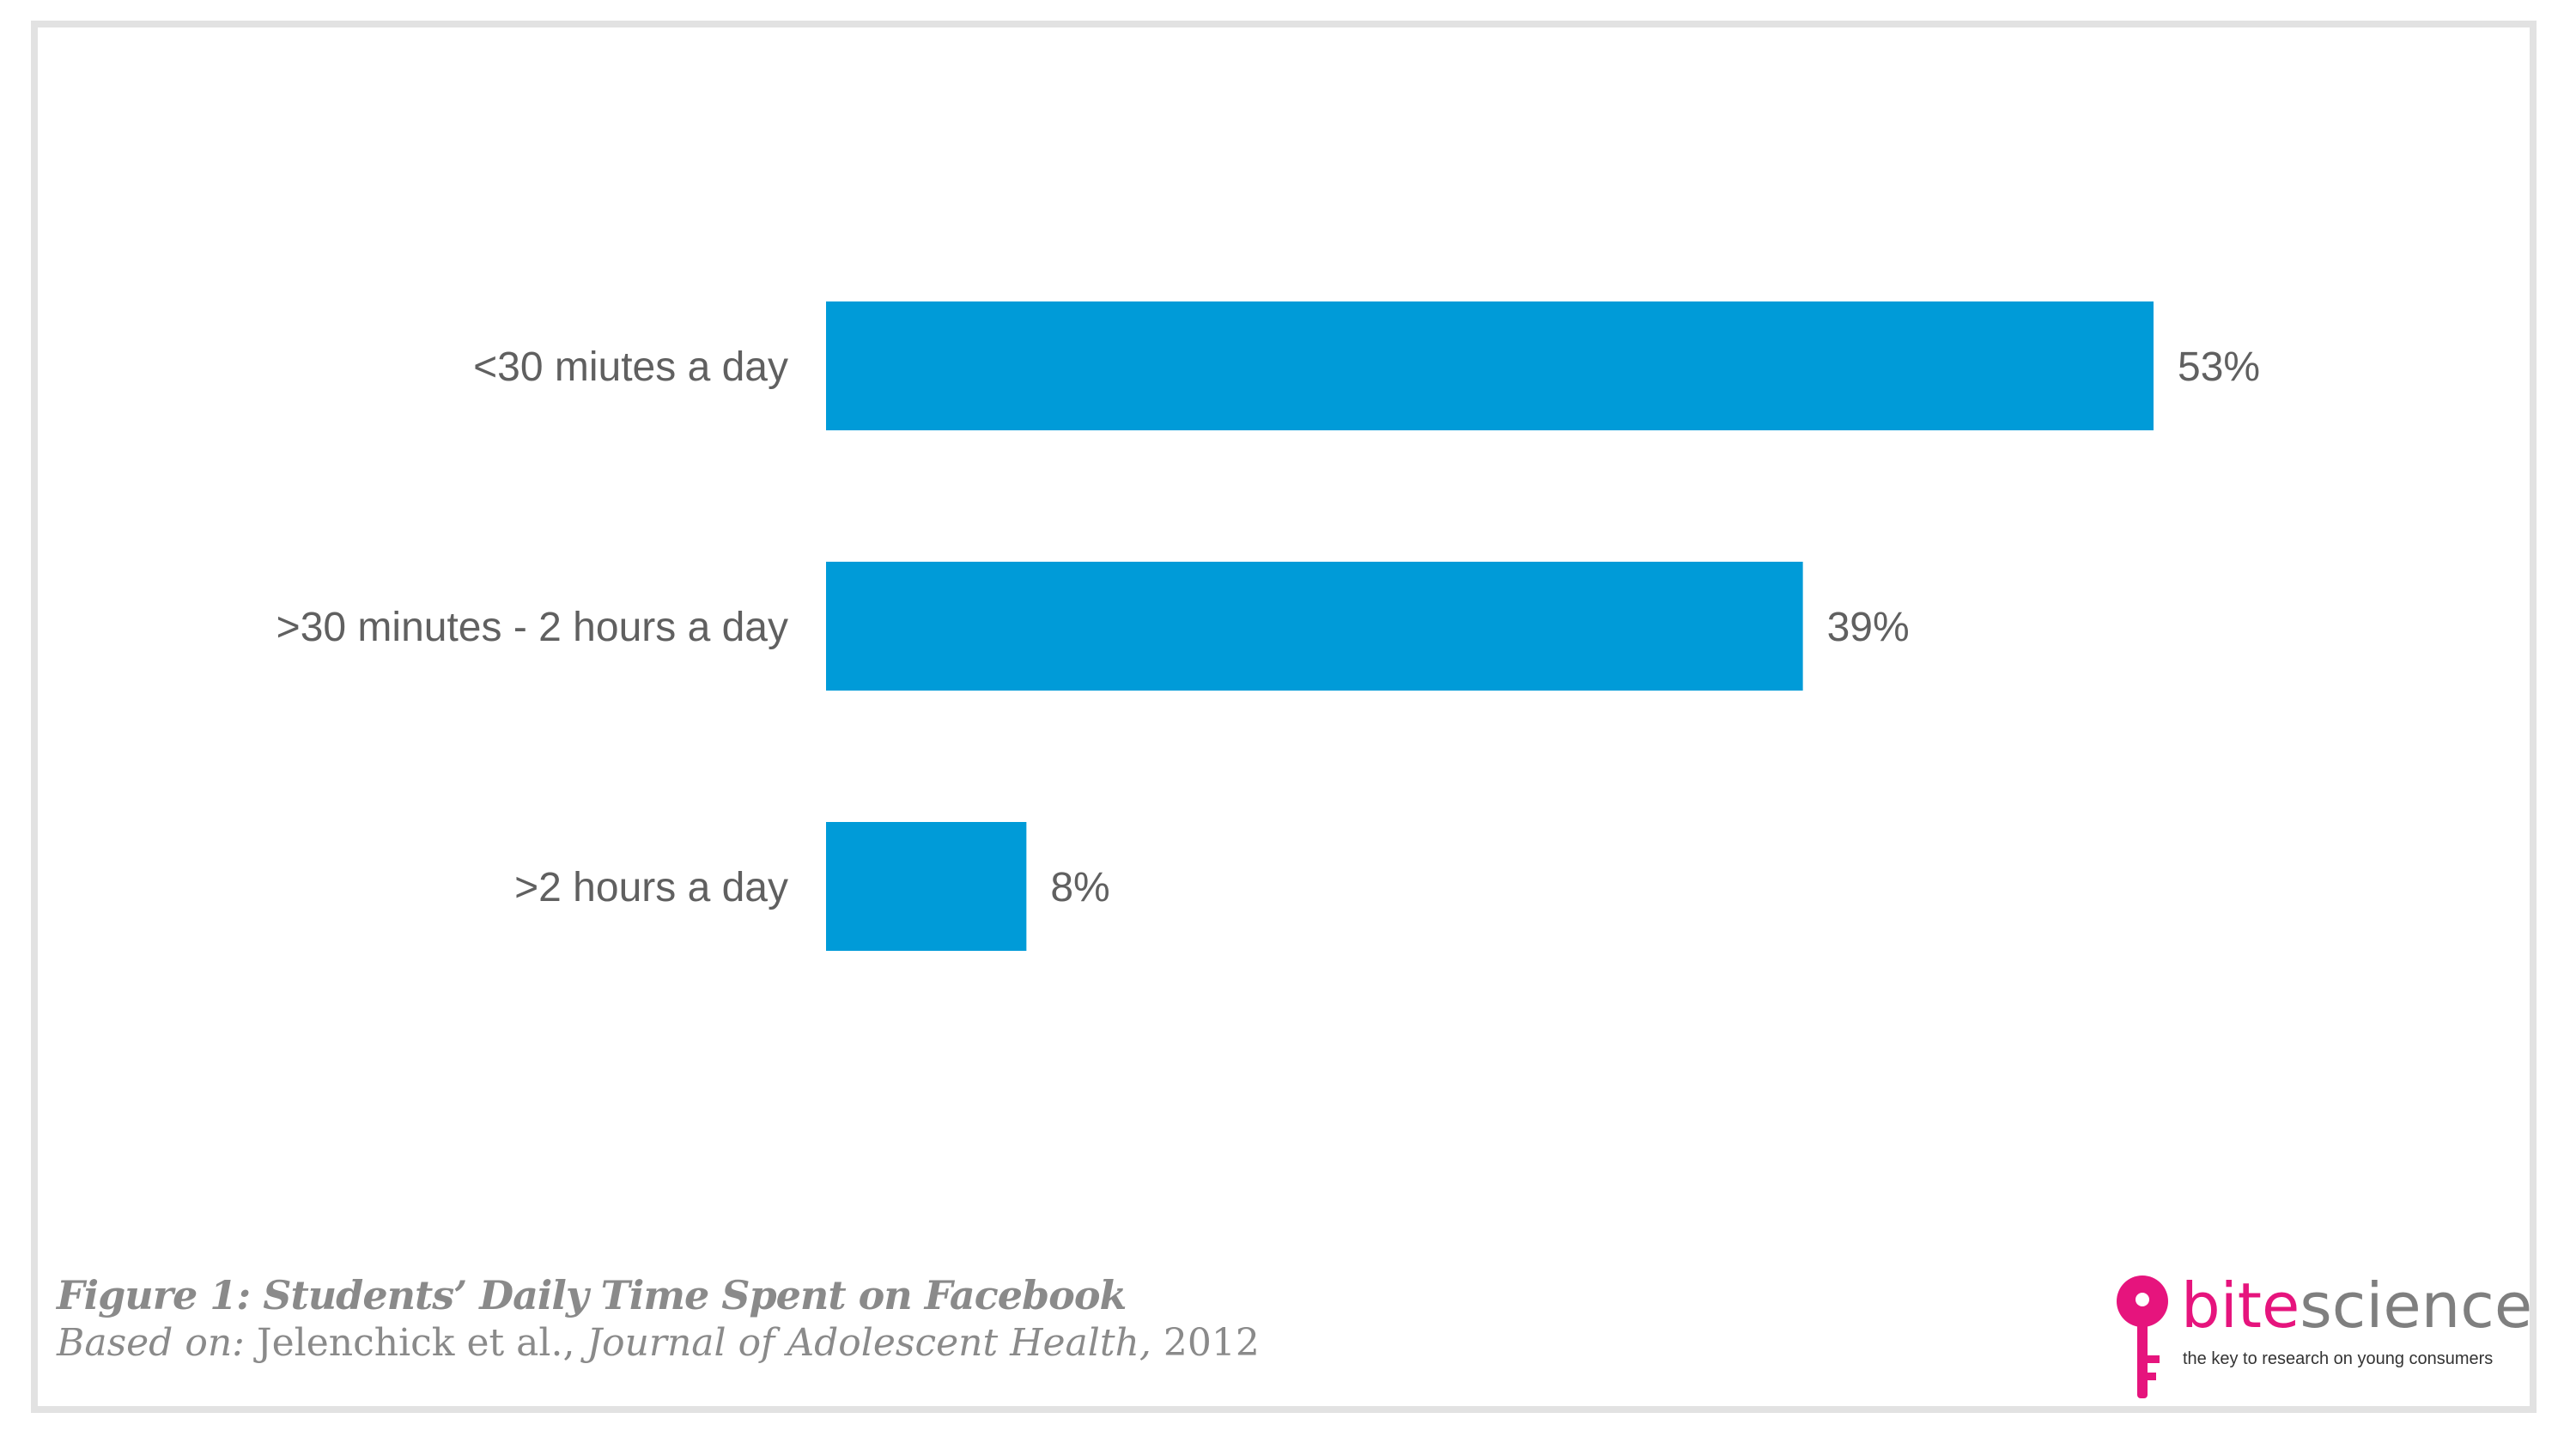 This screenshot has height=1449, width=2576. Describe the element at coordinates (2219, 367) in the screenshot. I see `value-label-1: 53%` at that location.